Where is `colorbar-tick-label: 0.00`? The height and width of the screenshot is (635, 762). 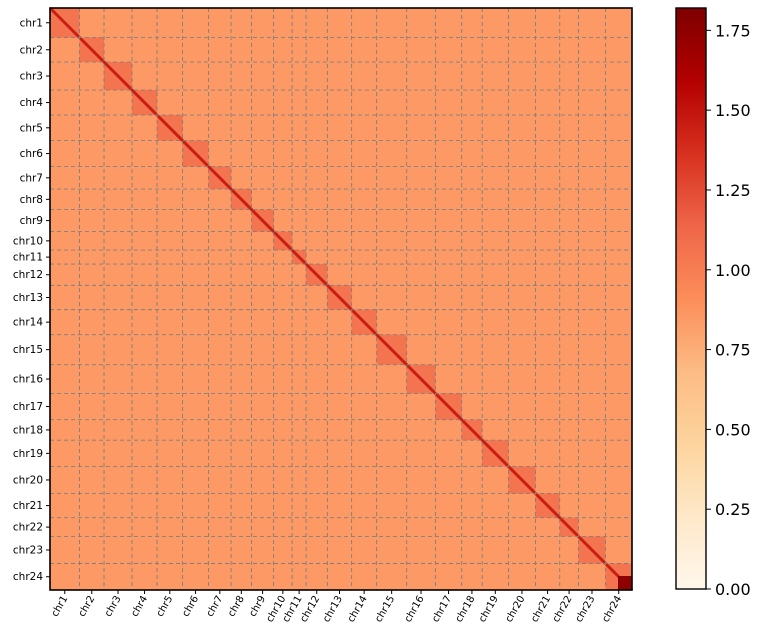
colorbar-tick-label: 0.00 is located at coordinates (733, 589).